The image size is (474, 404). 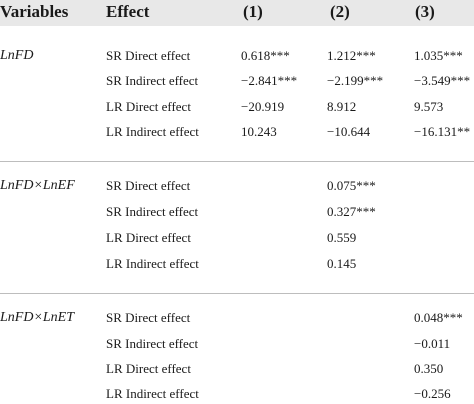 I want to click on variable-lnfd: LnFD, so click(x=17, y=55).